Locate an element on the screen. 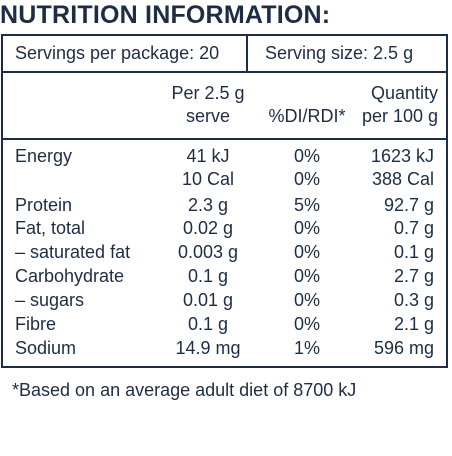 This screenshot has width=452, height=456. table-row: Sodium 14.9 mg 1% 596 mg is located at coordinates (224, 348).